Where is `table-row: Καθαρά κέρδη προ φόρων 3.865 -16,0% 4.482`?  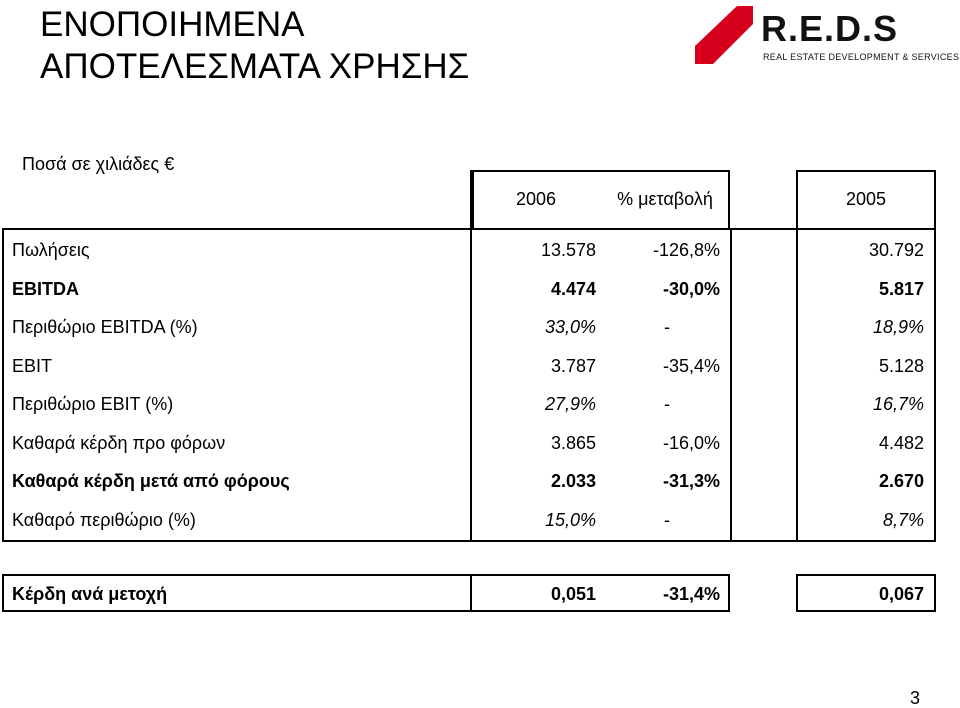 table-row: Καθαρά κέρδη προ φόρων 3.865 -16,0% 4.482 is located at coordinates (480, 443).